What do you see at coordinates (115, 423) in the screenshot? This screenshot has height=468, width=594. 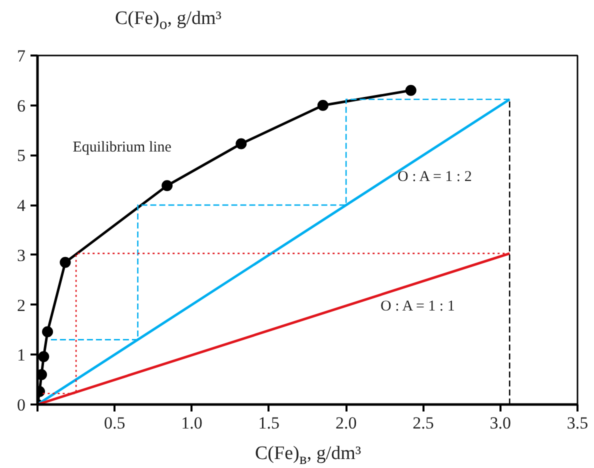 I see `x-tick-label: 0.5` at bounding box center [115, 423].